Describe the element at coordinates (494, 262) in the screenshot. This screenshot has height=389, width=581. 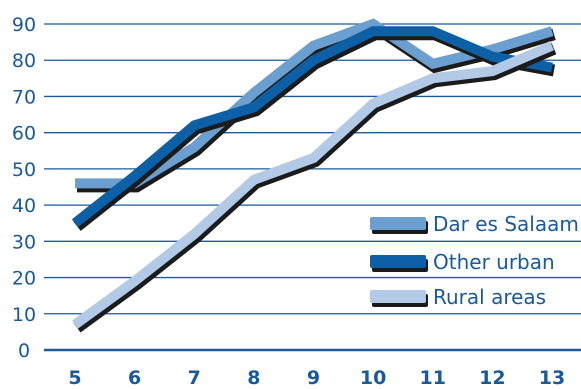
I see `legend-label: Other urban` at that location.